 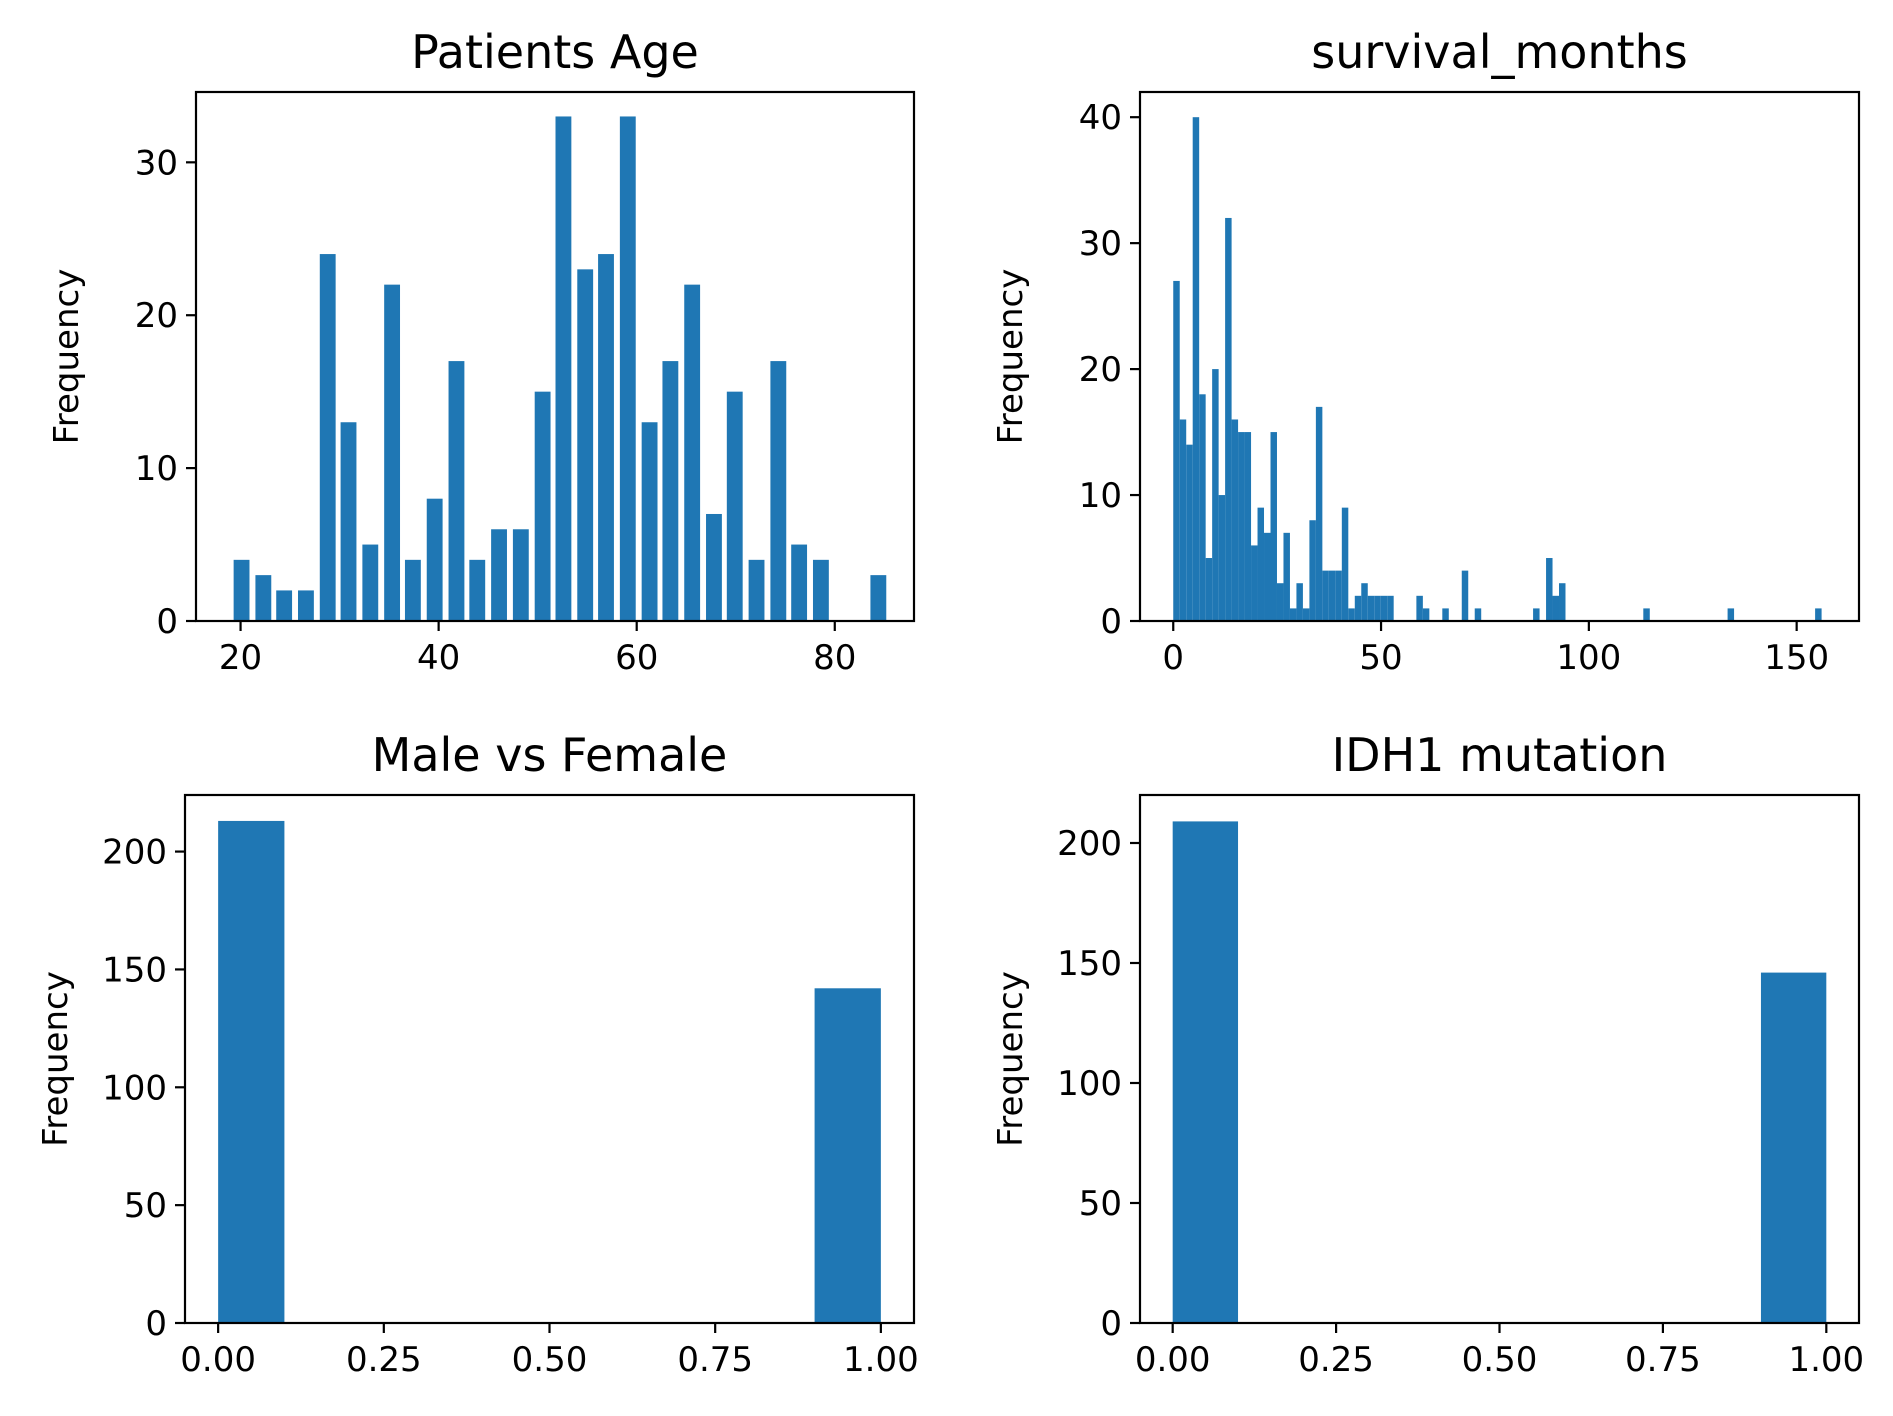 I want to click on x-tick-label: 0.25, so click(x=384, y=1360).